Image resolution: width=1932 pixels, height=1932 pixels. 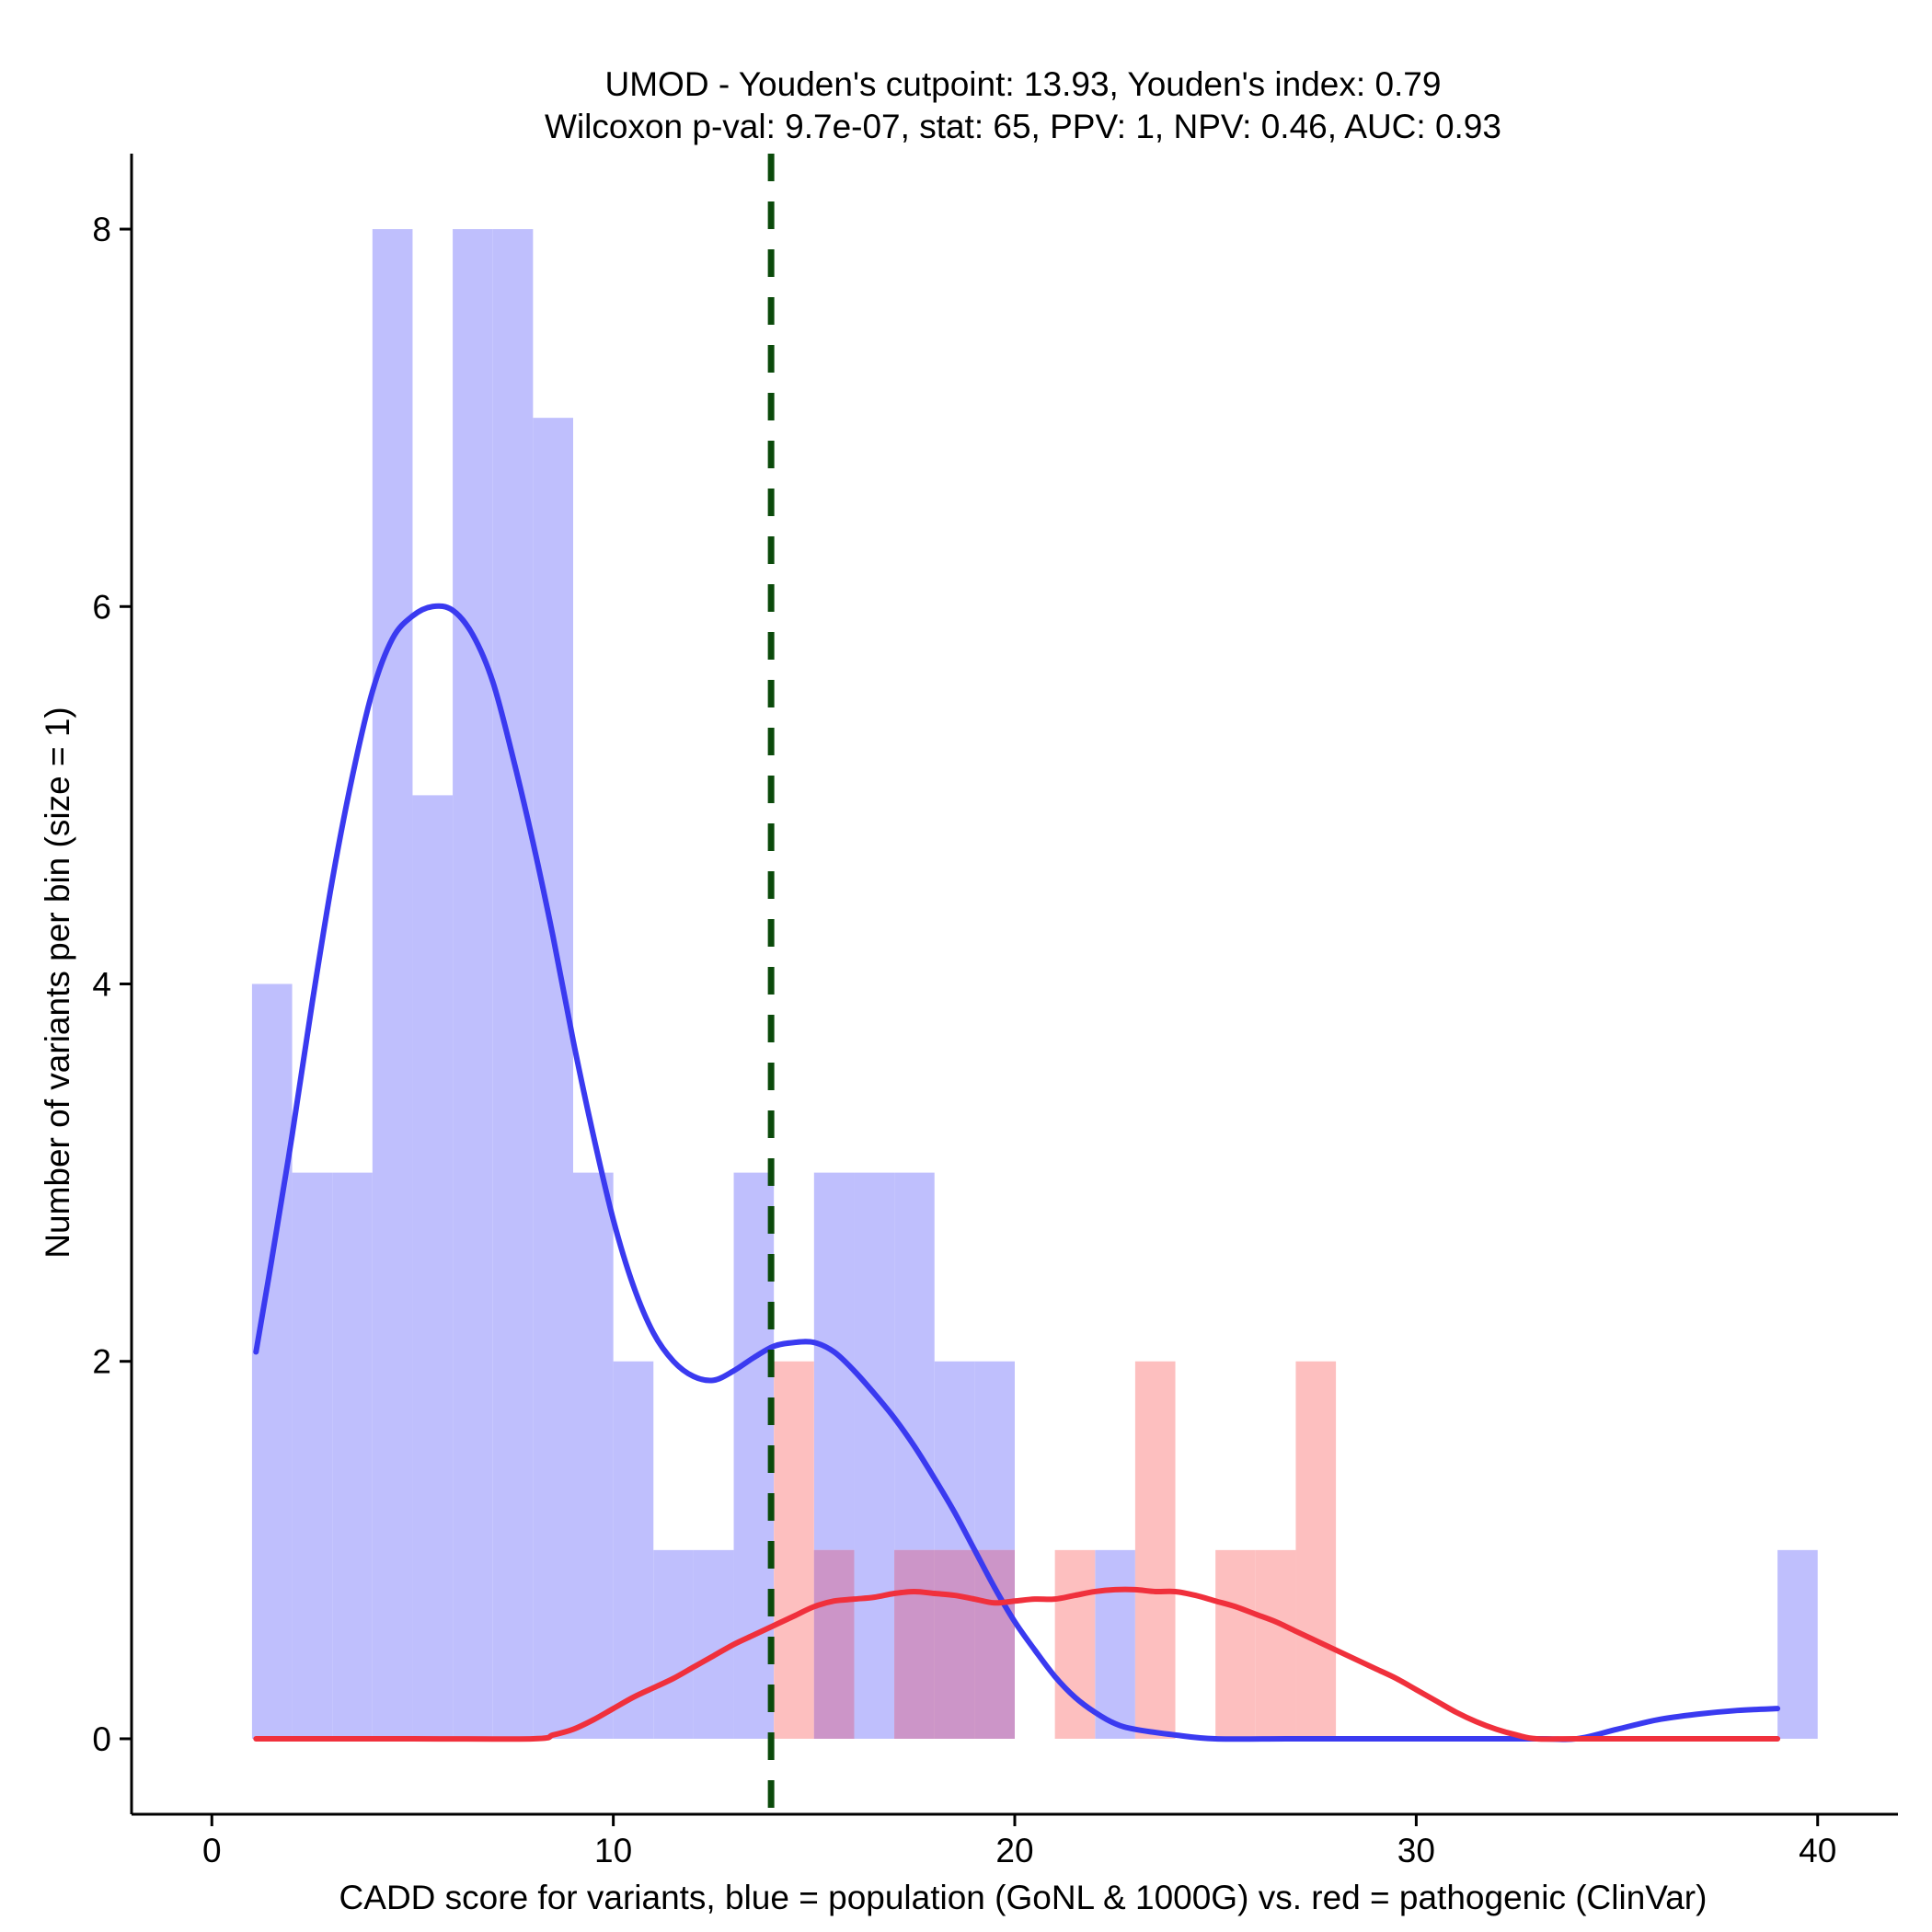 I want to click on pathogenic-density-line, so click(x=1017, y=1664).